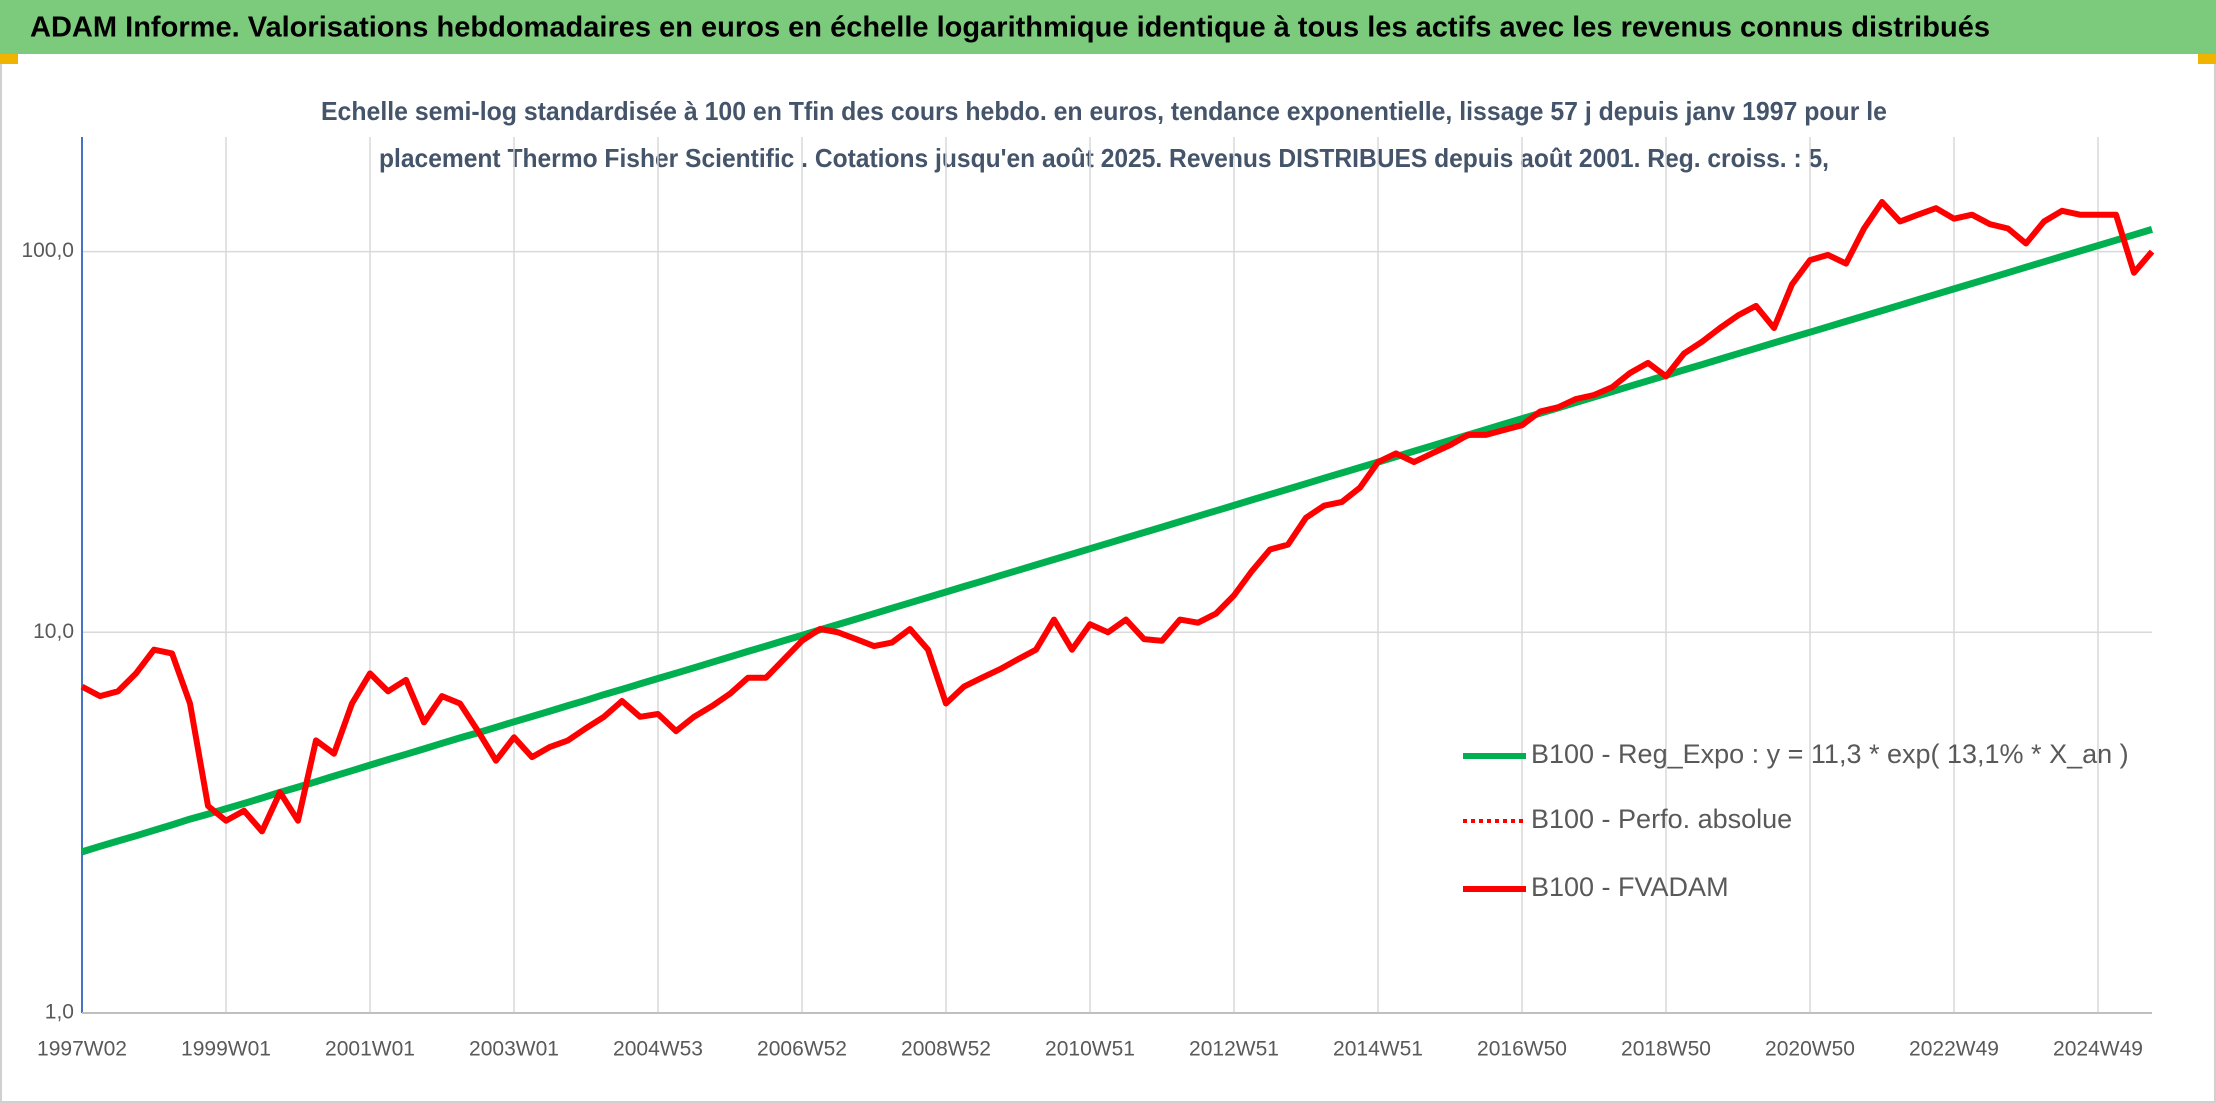 The image size is (2216, 1103). What do you see at coordinates (1090, 1049) in the screenshot?
I see `x-tick-label: 2010W51` at bounding box center [1090, 1049].